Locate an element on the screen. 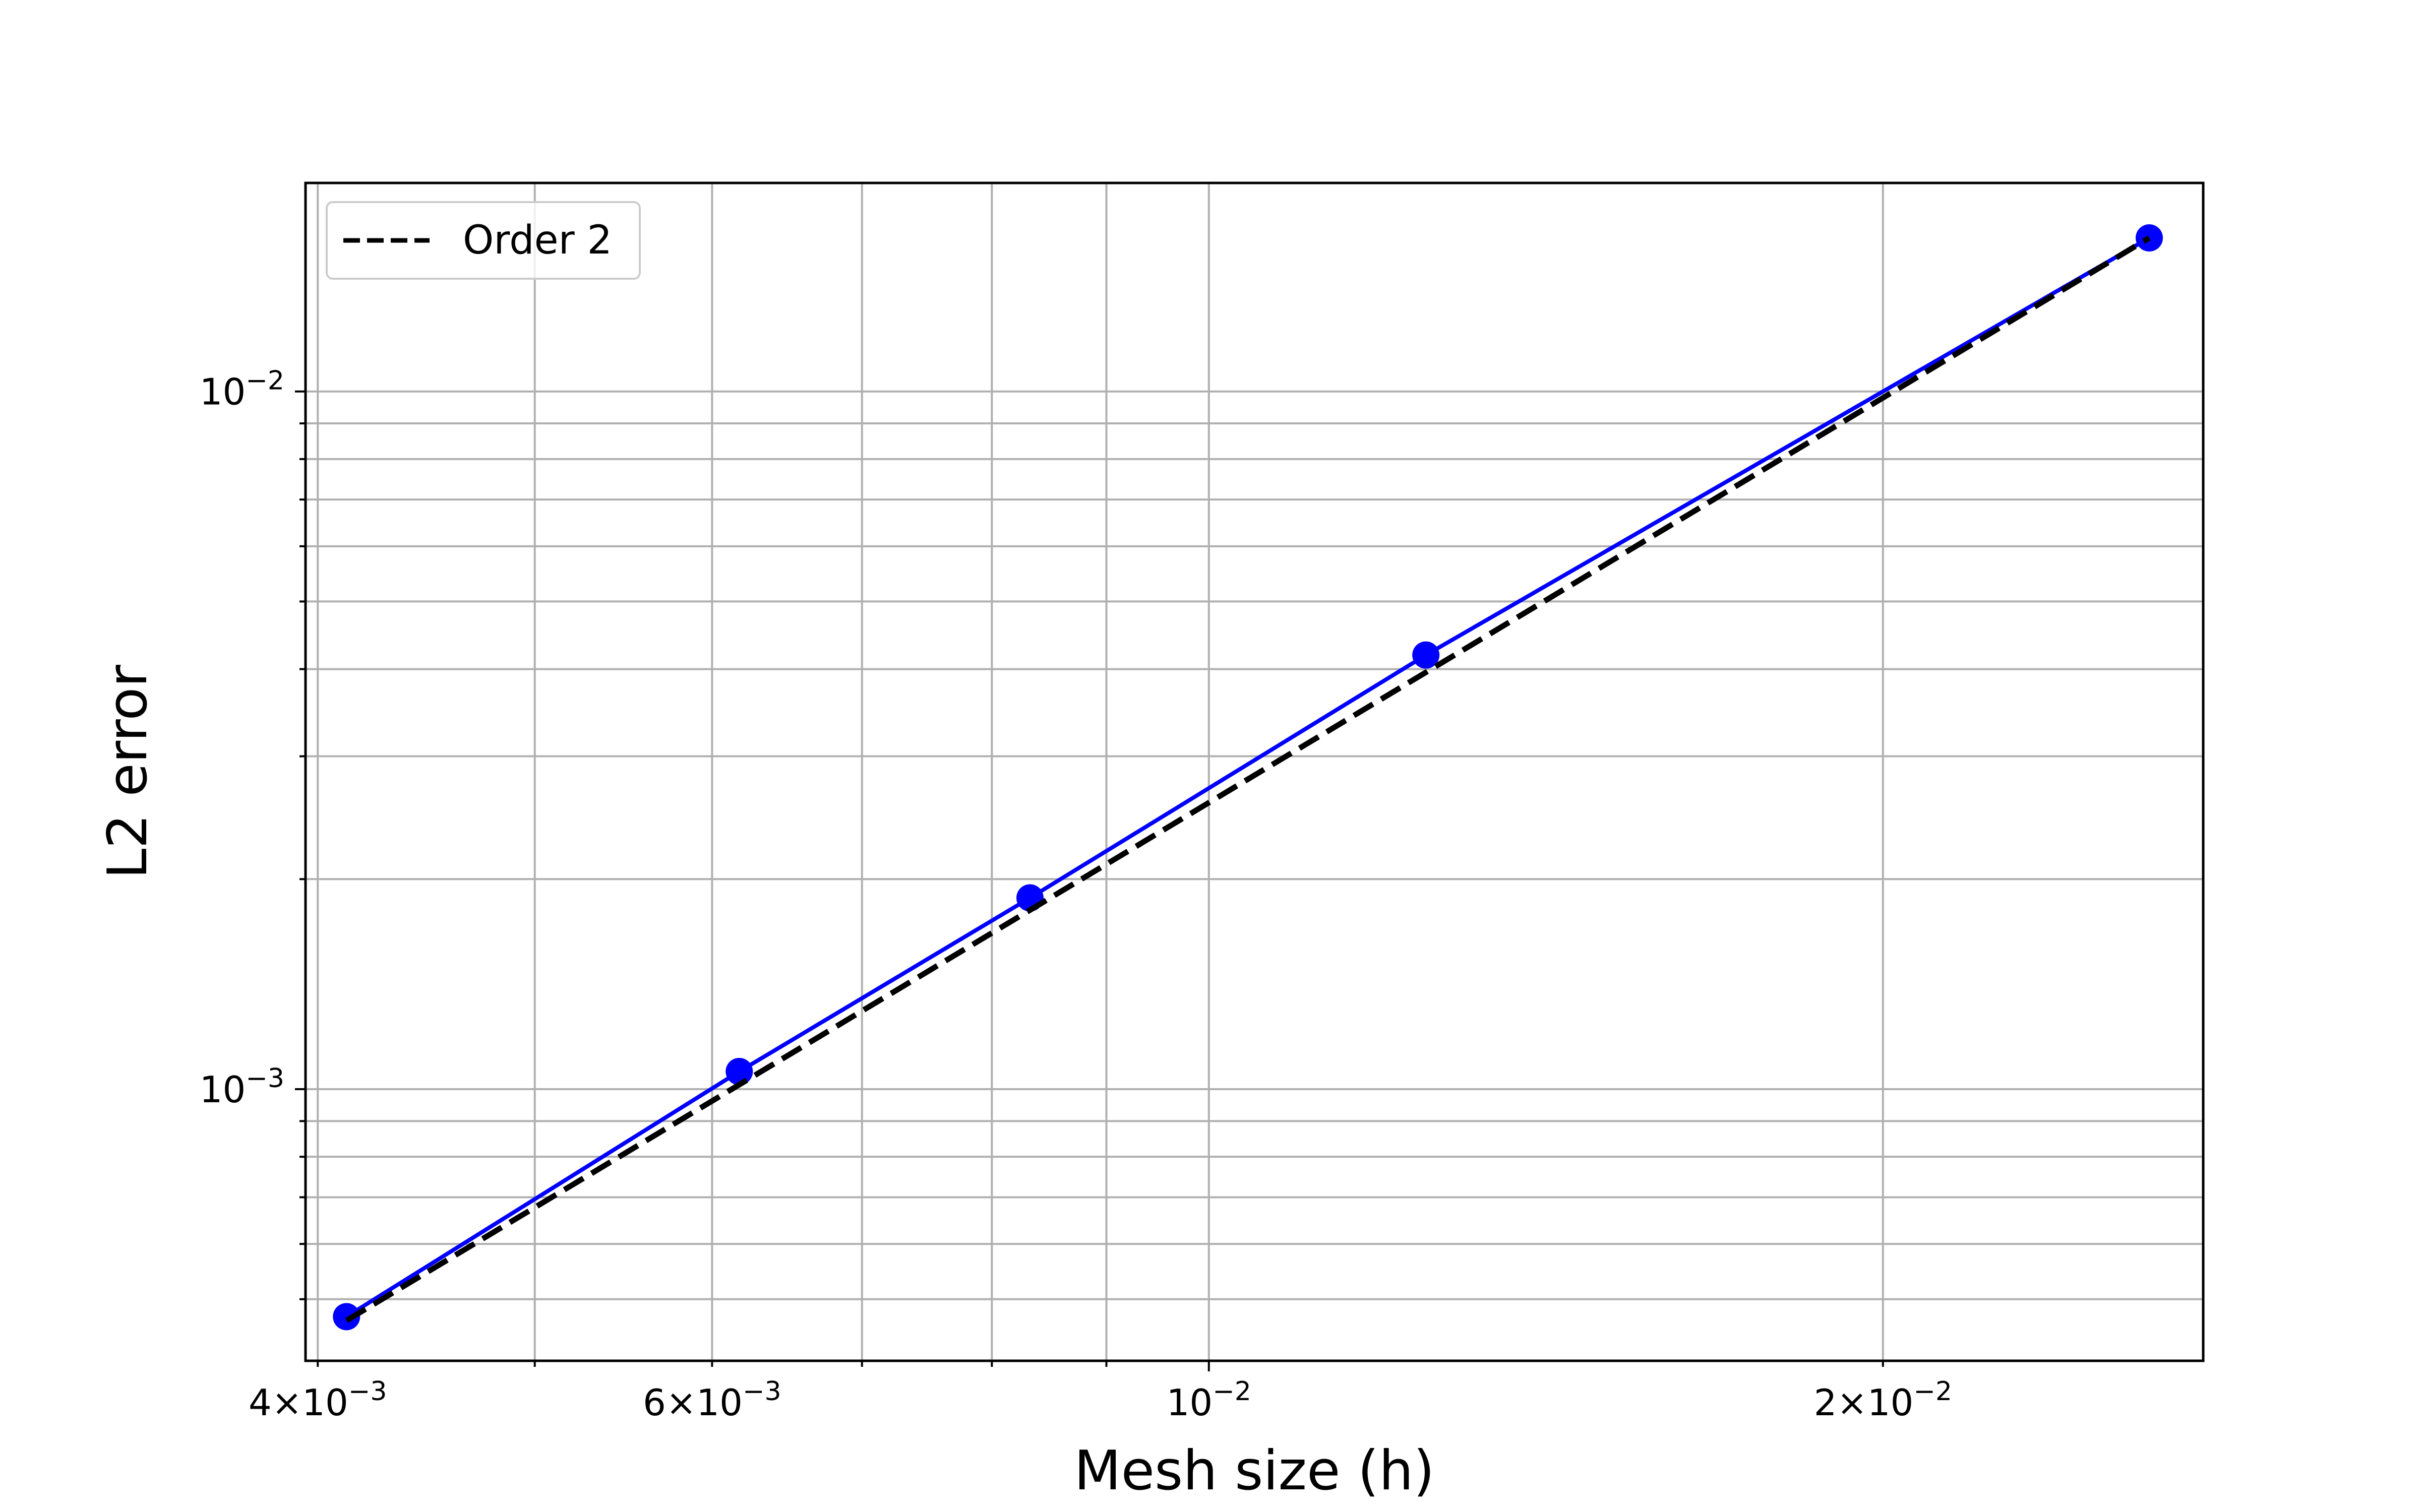  x-tick-label: 4×10⁻³ is located at coordinates (318, 1400).